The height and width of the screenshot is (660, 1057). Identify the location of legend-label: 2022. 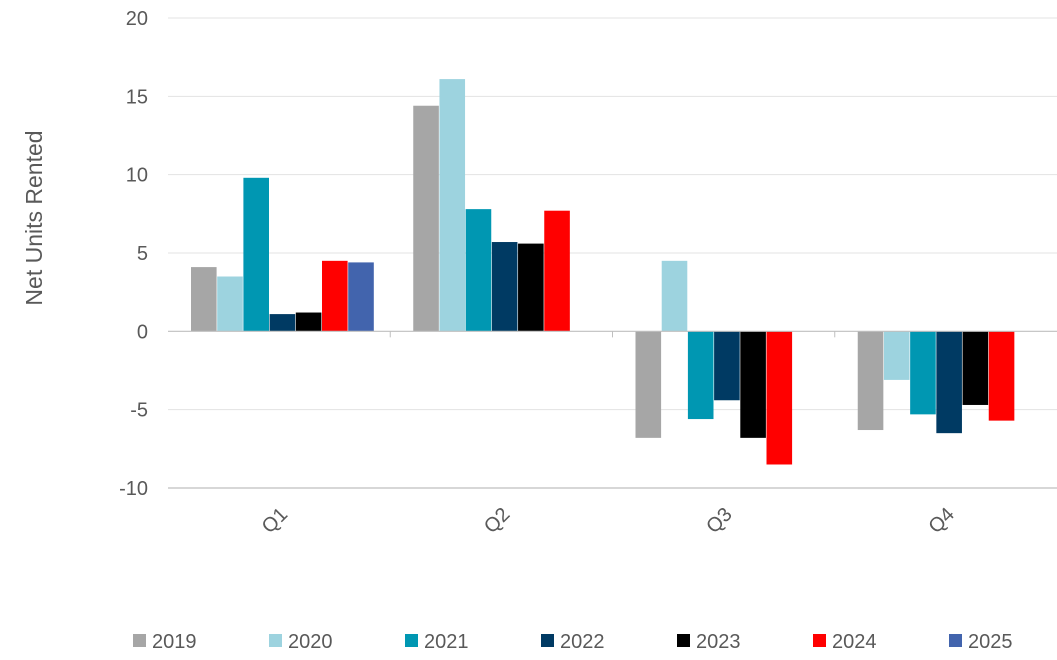
(582, 642).